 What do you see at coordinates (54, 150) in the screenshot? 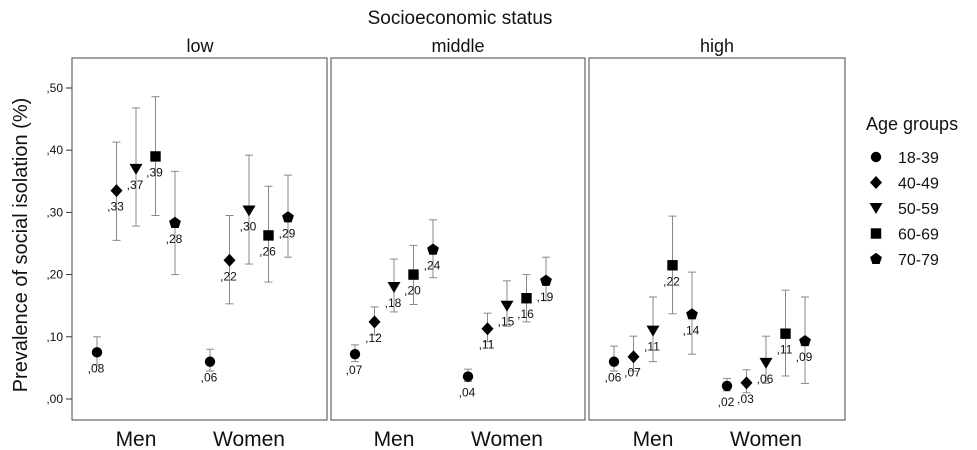
I see `y-tick-label: ,40` at bounding box center [54, 150].